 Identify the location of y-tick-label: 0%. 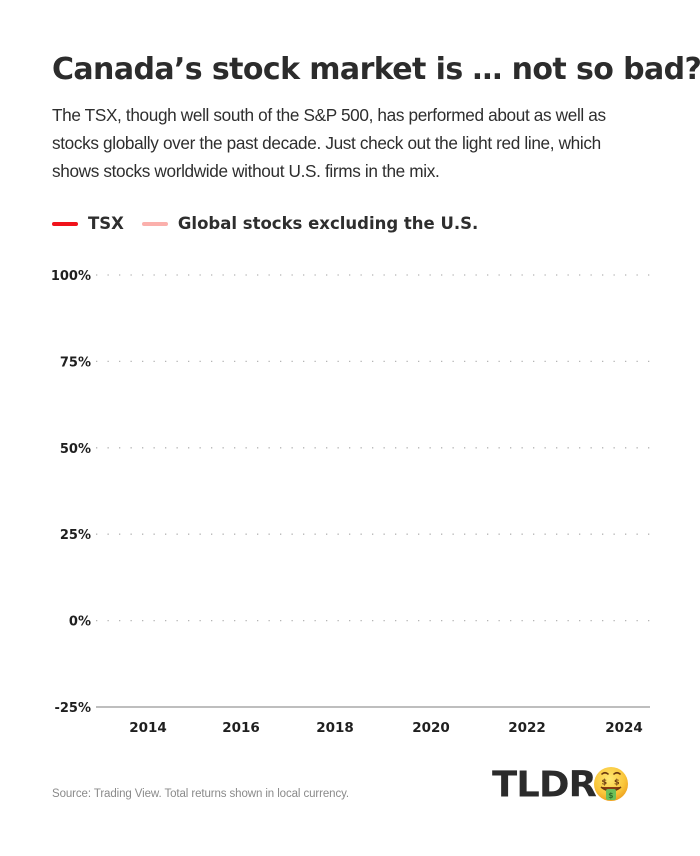
(80, 622).